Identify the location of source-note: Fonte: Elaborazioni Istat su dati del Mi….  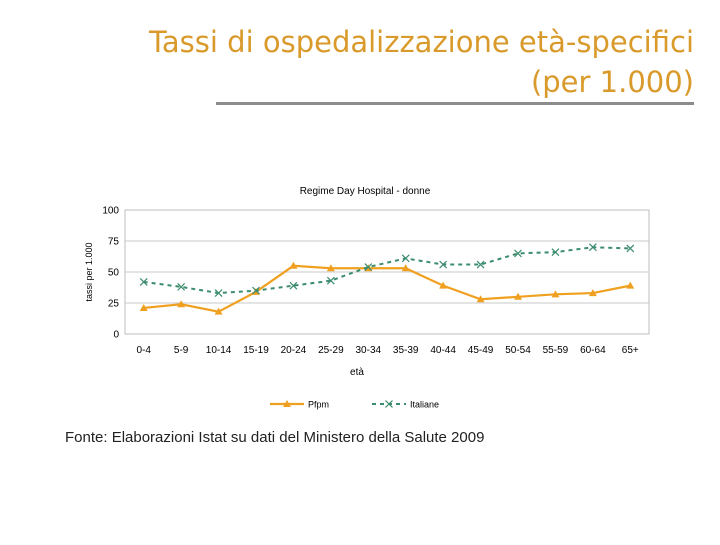
(275, 437).